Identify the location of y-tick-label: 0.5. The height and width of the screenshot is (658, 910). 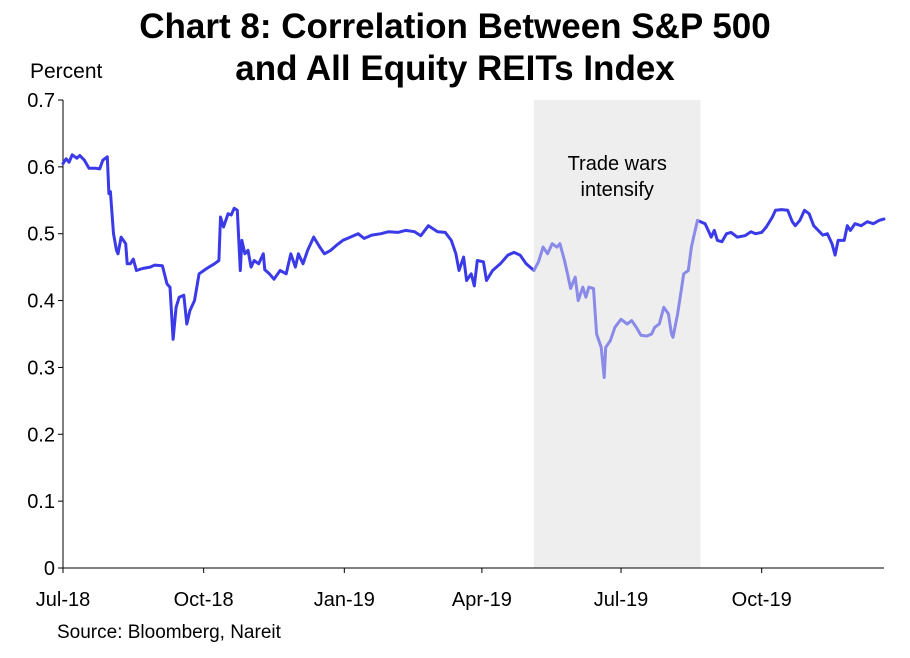
(41, 235).